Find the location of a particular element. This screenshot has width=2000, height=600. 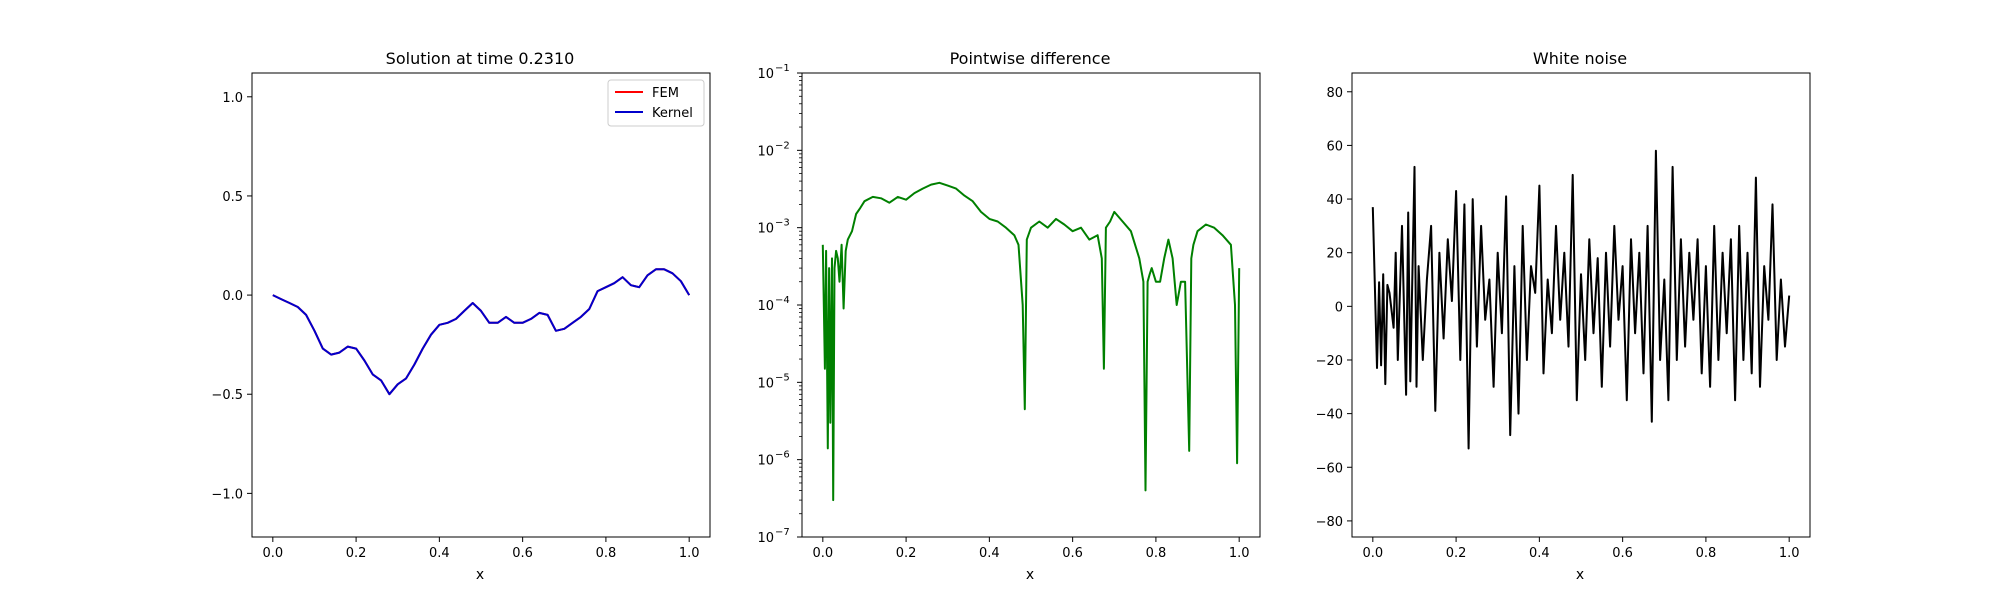

y-tick-label: 0.0 is located at coordinates (232, 296).